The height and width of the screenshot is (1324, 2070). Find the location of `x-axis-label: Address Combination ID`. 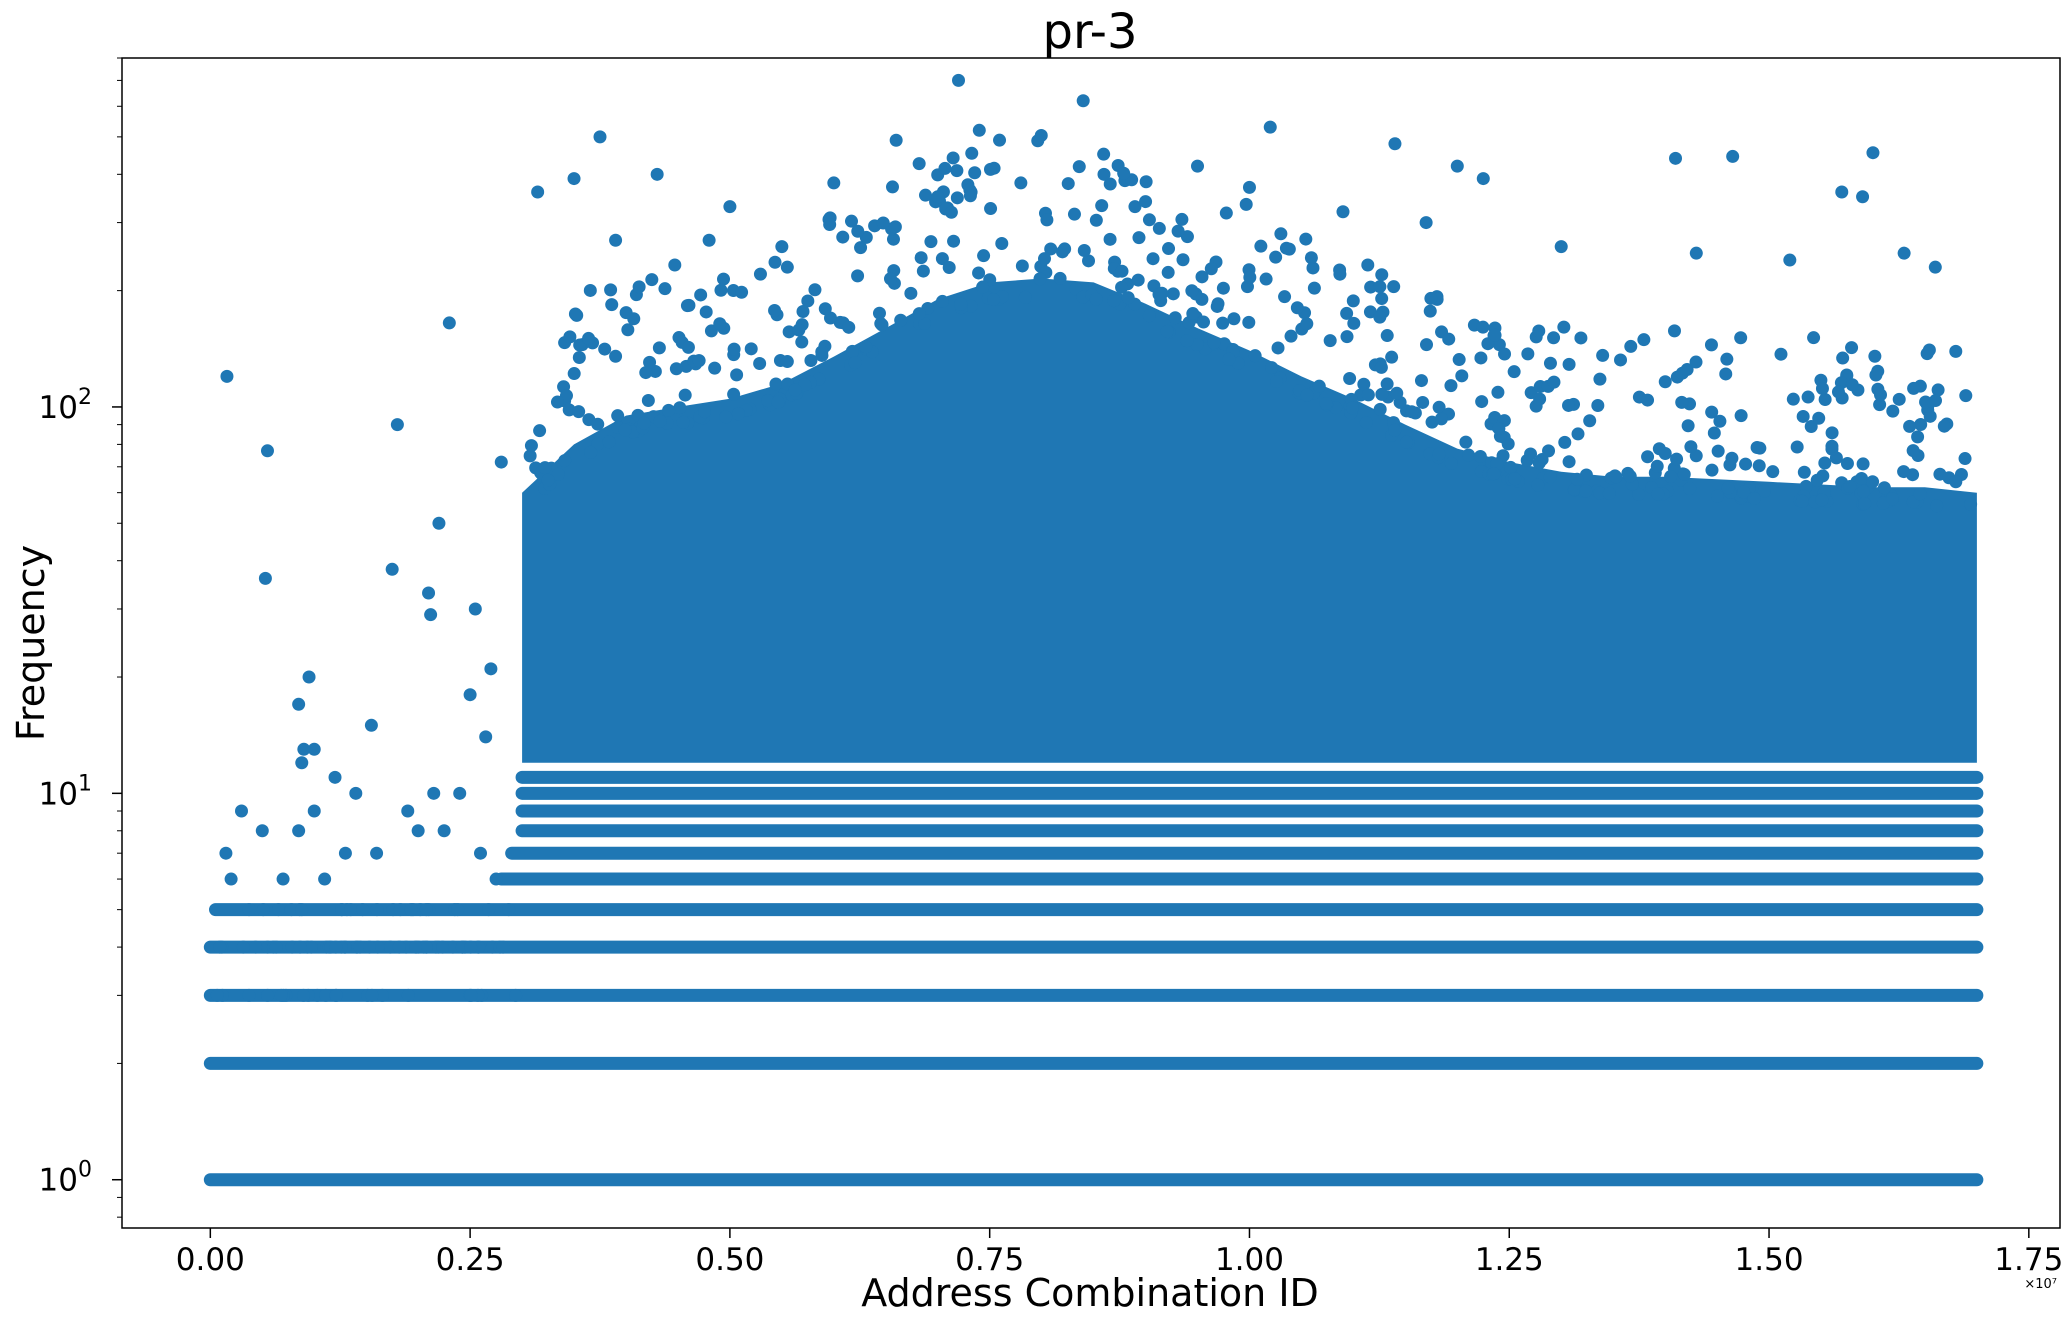

x-axis-label: Address Combination ID is located at coordinates (1090, 1293).